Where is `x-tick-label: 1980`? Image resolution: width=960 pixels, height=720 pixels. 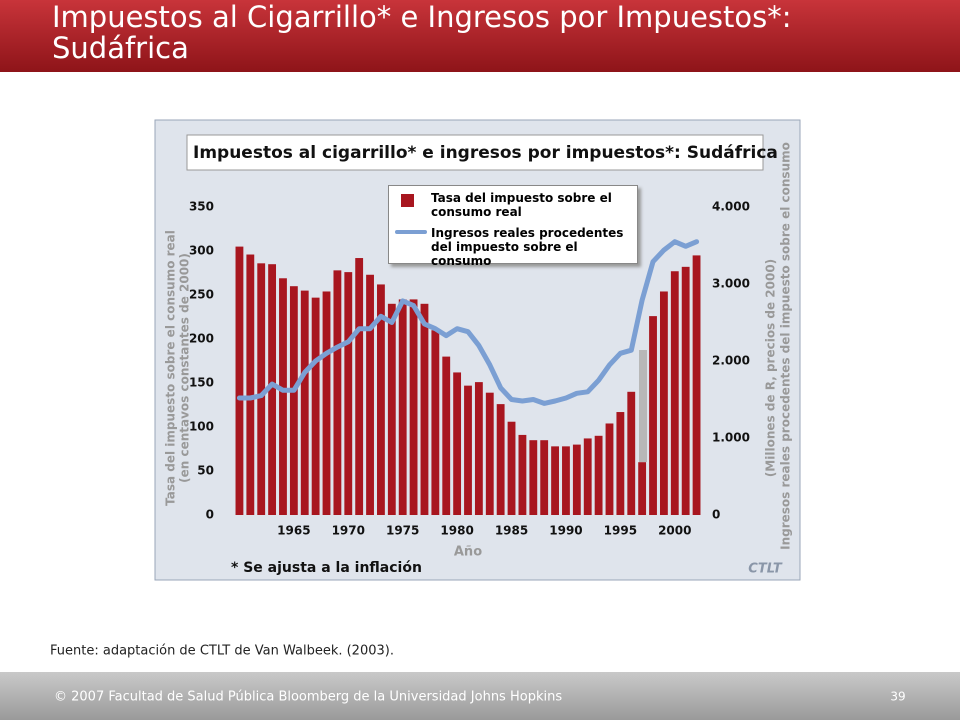
x-tick-label: 1980 is located at coordinates (456, 531).